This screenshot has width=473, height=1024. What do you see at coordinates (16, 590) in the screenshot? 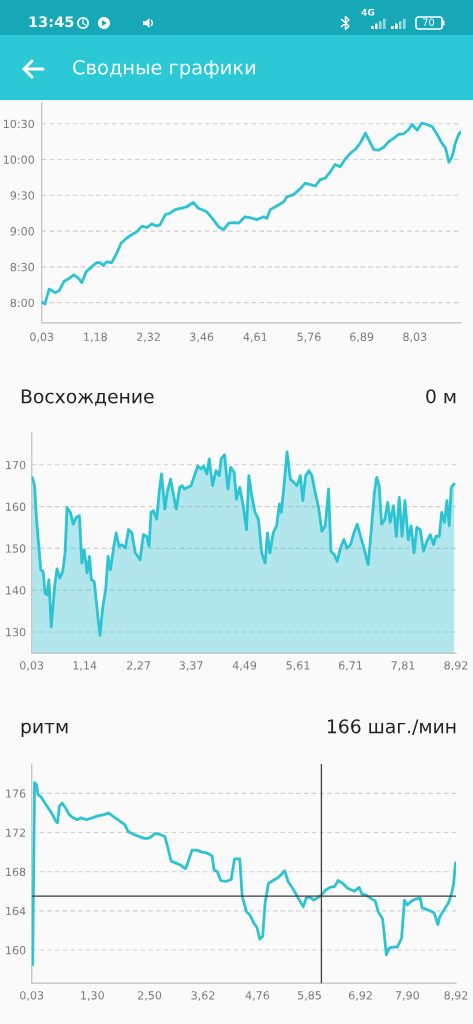
I see `y-tick-label: 140` at bounding box center [16, 590].